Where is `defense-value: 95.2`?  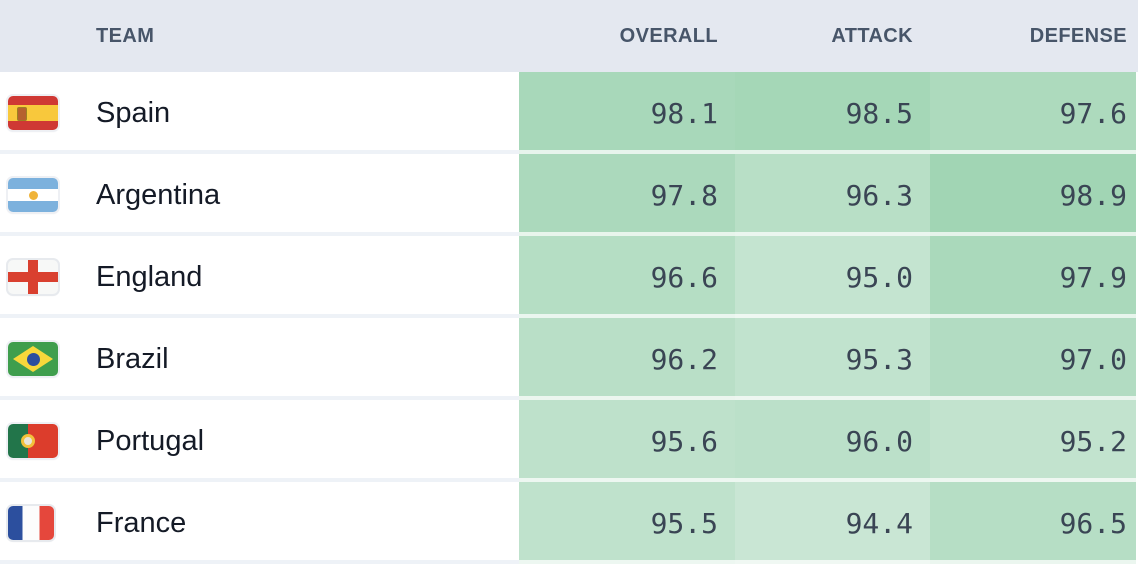 defense-value: 95.2 is located at coordinates (1093, 441).